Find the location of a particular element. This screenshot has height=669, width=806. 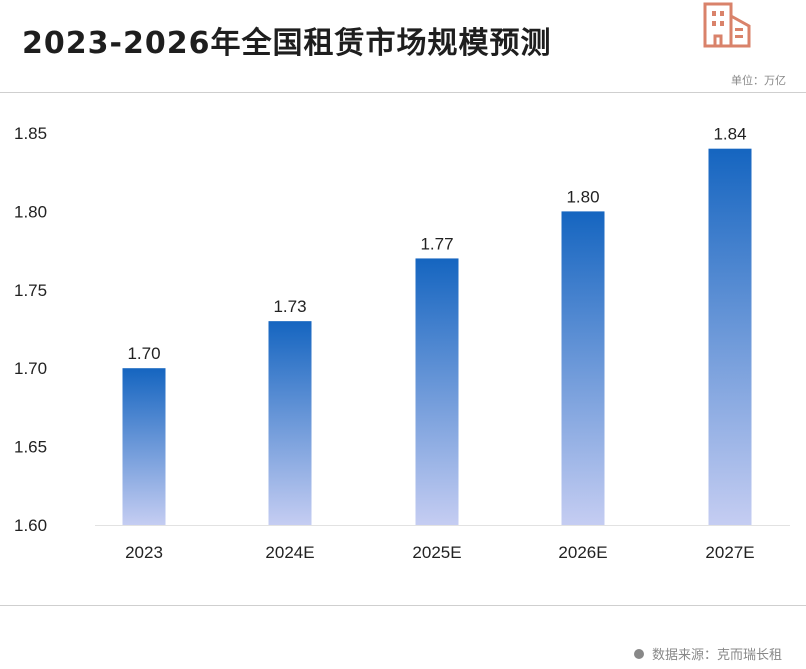

x-tick-label: 2027E is located at coordinates (729, 552).